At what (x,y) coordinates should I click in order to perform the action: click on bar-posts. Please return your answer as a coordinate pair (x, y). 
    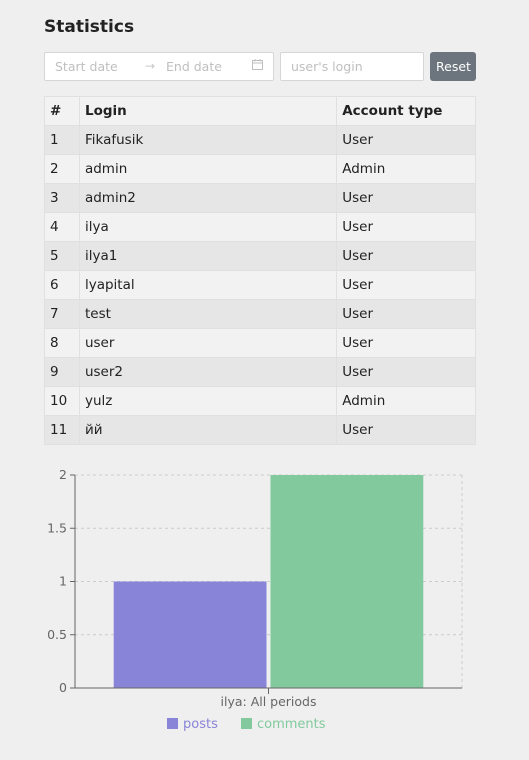
    Looking at the image, I should click on (190, 634).